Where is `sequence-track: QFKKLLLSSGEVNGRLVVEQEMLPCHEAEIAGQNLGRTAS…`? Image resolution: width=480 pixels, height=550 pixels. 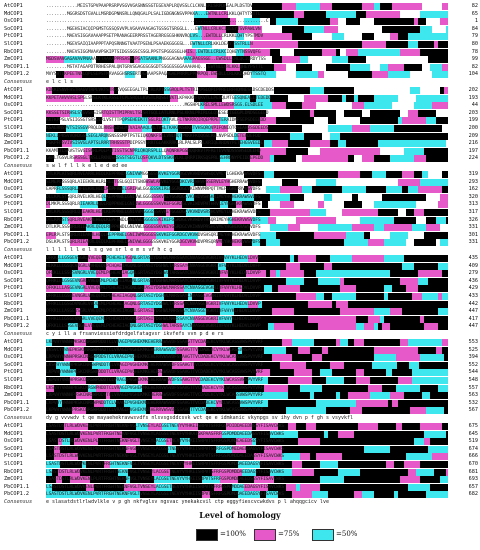
sequence-track: QFKKLLLSSGEVNGRLVVEQEMLPCHEAEIAGQNLGRTAS… is located at coordinates (247, 327).